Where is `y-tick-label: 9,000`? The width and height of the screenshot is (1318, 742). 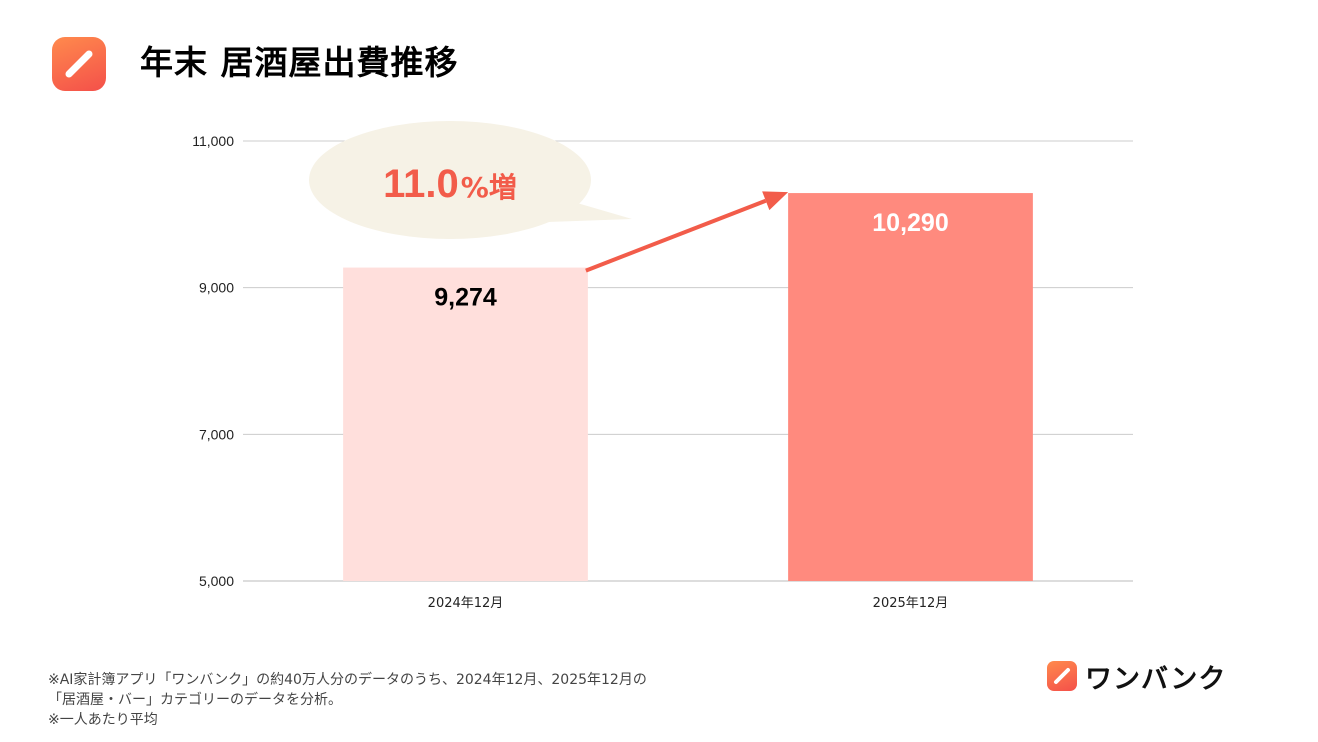 y-tick-label: 9,000 is located at coordinates (216, 288).